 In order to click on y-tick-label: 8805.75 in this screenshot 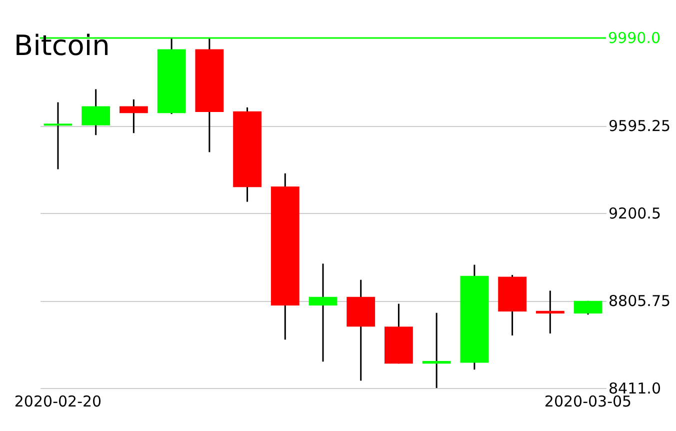, I will do `click(639, 301)`.